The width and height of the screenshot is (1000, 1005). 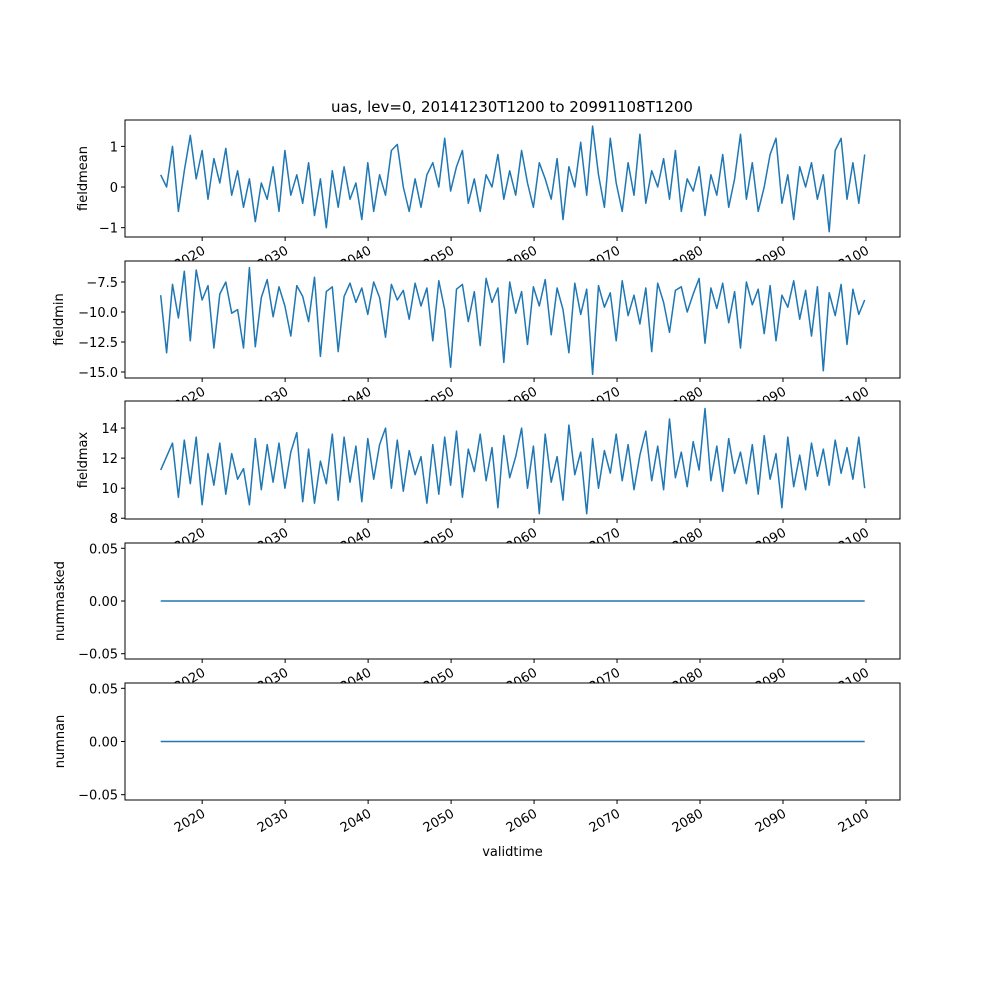 I want to click on y-tick-label: −10.0, so click(x=98, y=313).